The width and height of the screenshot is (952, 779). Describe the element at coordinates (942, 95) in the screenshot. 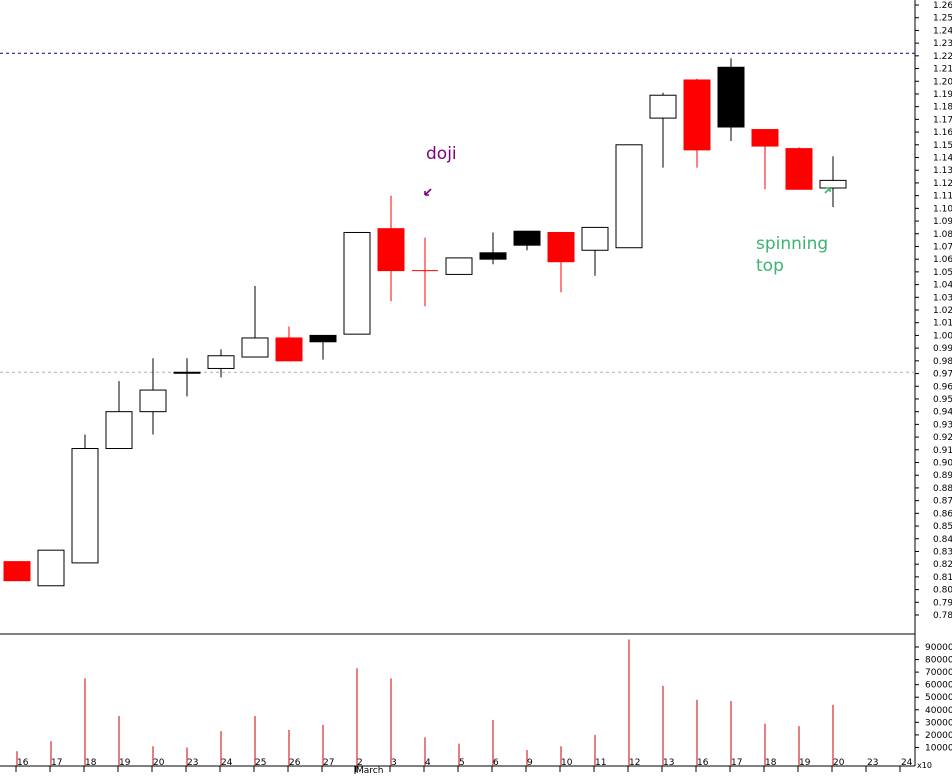

I see `price-tick-label: 1.19` at that location.